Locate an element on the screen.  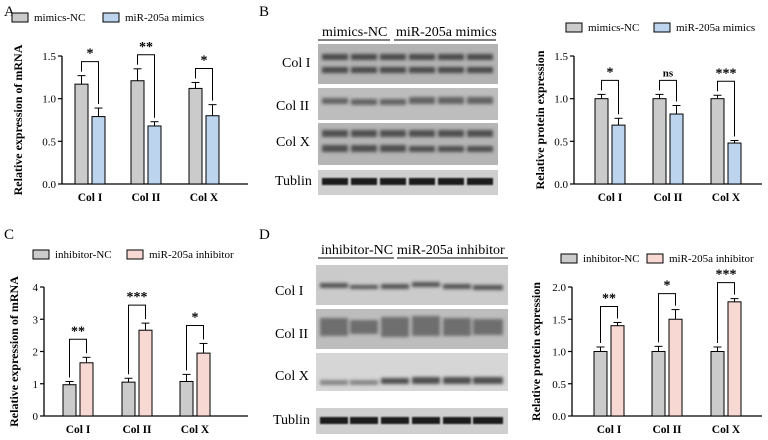
chart-a-legend-label: miR-205a mimics is located at coordinates (164, 18).